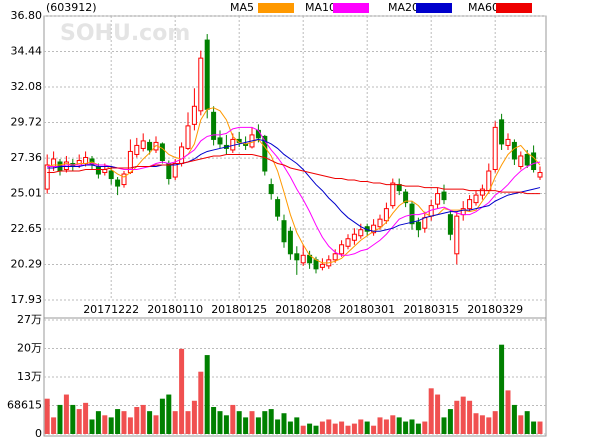 The image size is (600, 440). What do you see at coordinates (38, 433) in the screenshot?
I see `y-tick-label: 0` at bounding box center [38, 433].